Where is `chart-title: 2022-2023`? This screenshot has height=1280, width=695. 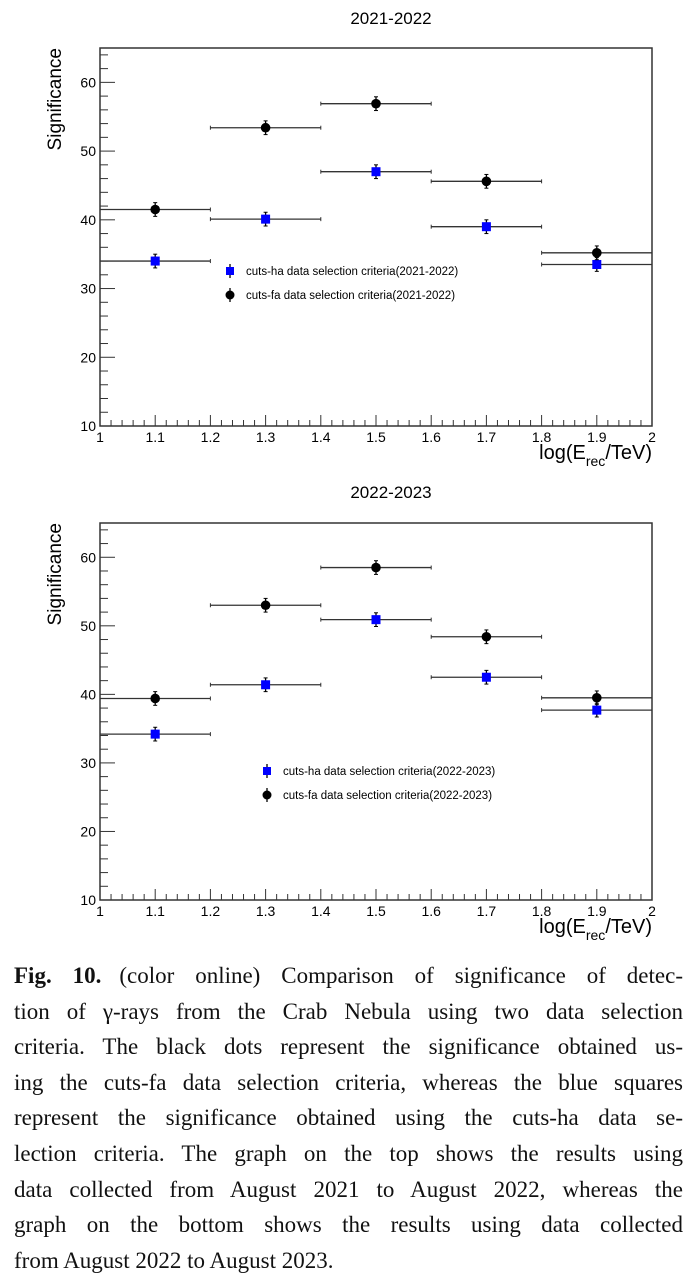 chart-title: 2022-2023 is located at coordinates (390, 492).